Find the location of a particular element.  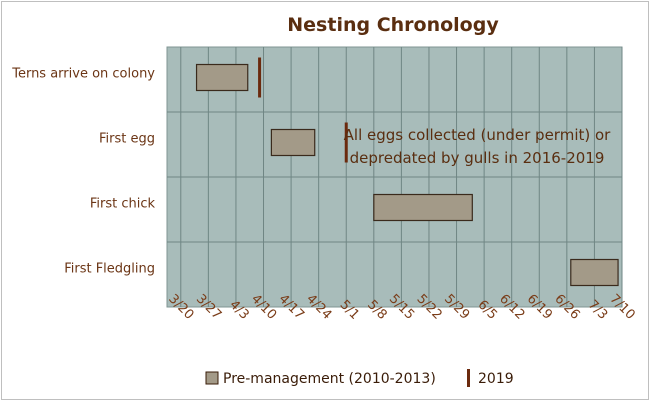

legend: Pre-management (2010-2013) 2019 is located at coordinates (359, 378).